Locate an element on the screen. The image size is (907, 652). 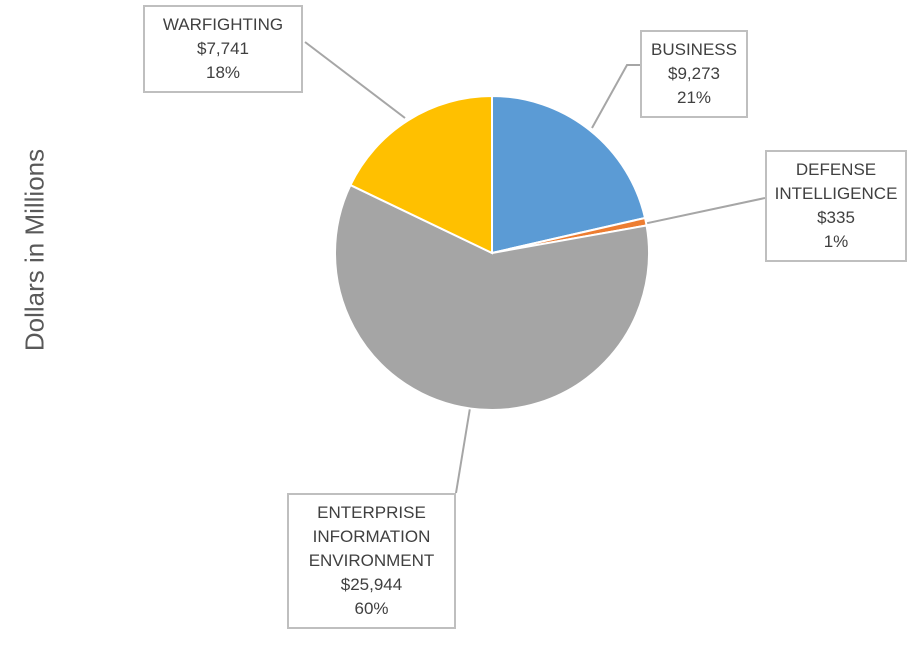
value-label: $7,741 is located at coordinates (223, 48).